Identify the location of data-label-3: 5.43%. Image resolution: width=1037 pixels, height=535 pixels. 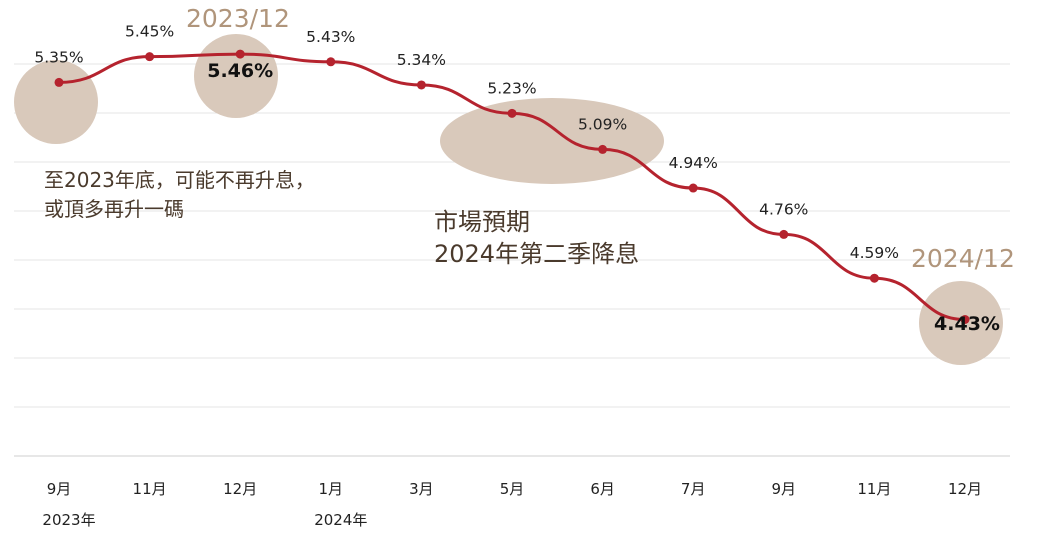
(330, 37).